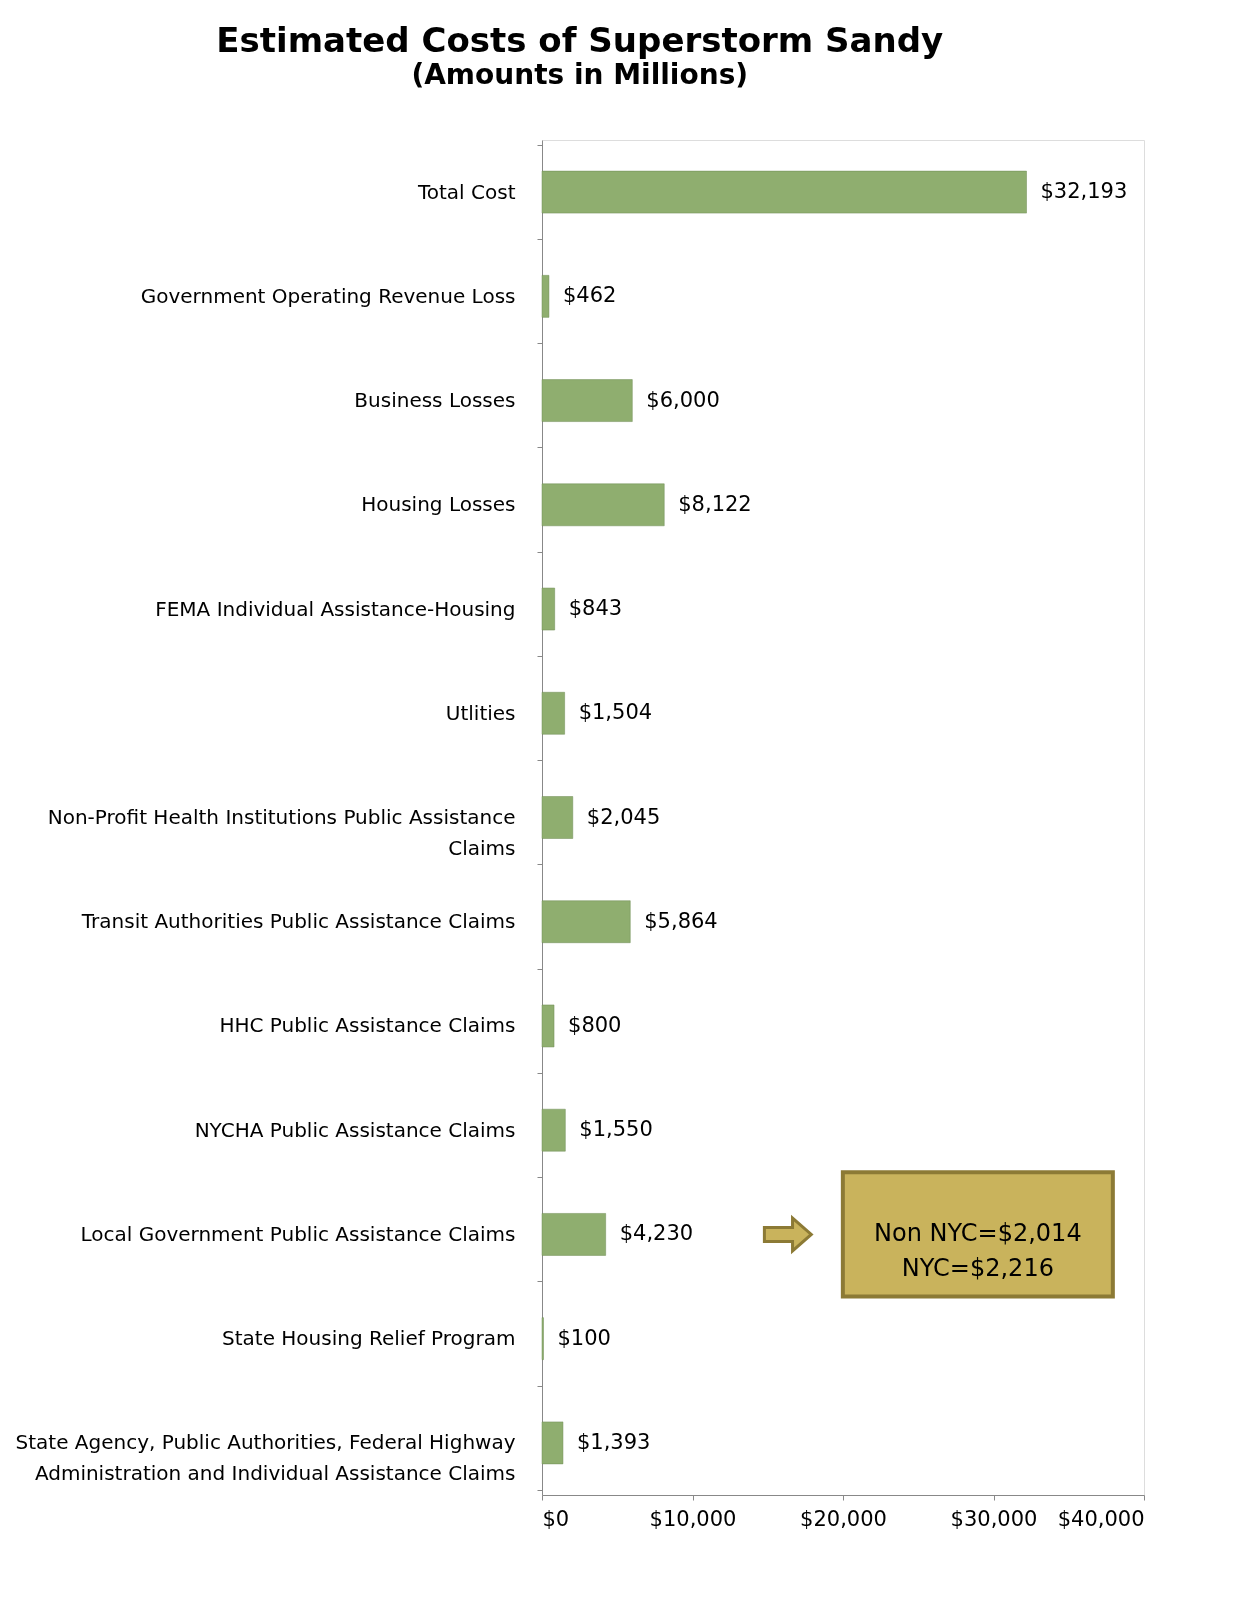 Image resolution: width=1257 pixels, height=1613 pixels. I want to click on chart-title: Estimated Costs of Superstorm Sandy, so click(580, 40).